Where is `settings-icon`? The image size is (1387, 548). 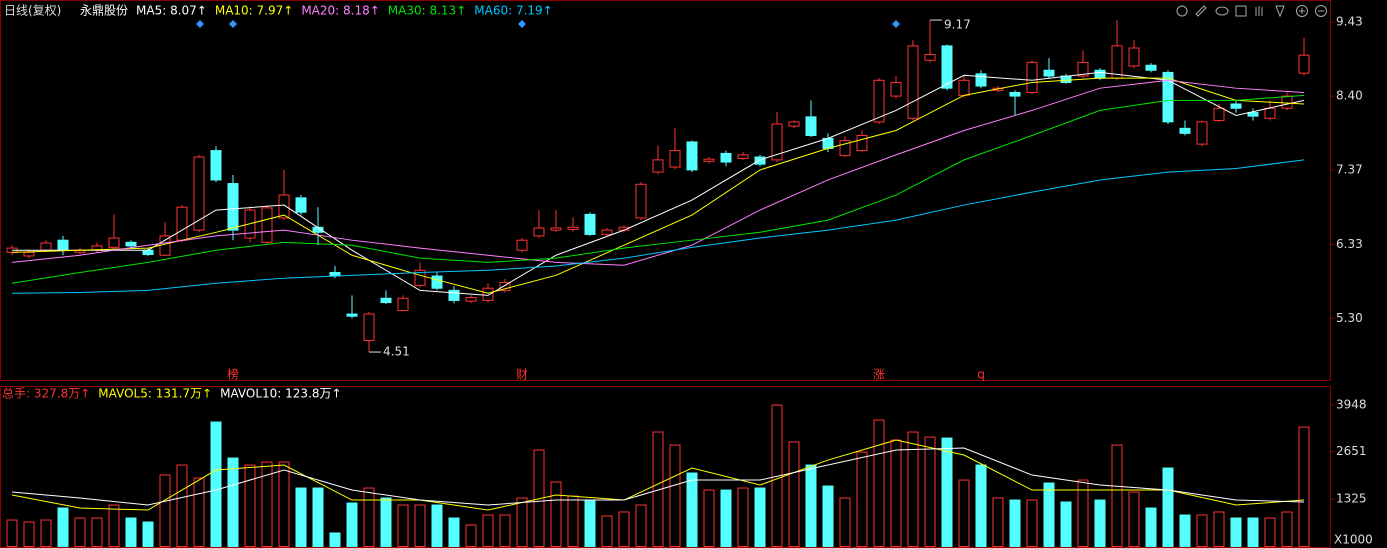
settings-icon is located at coordinates (1182, 11).